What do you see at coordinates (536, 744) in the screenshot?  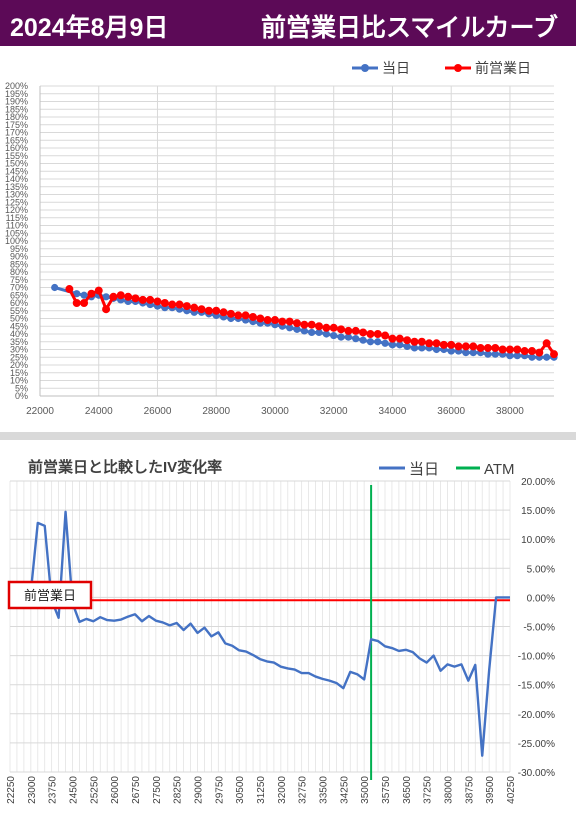 I see `y-tick-label: -25.00%` at bounding box center [536, 744].